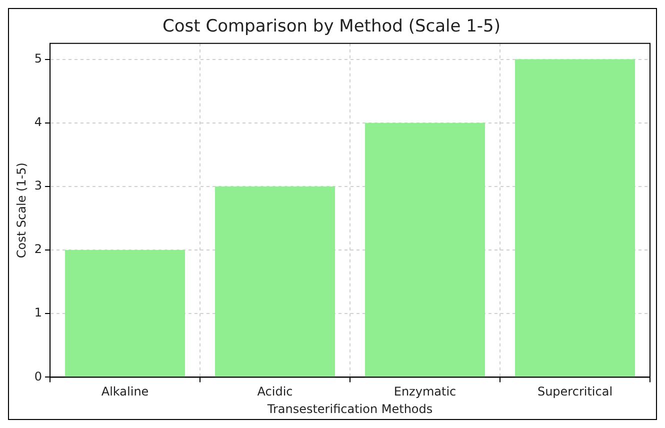 Image resolution: width=665 pixels, height=428 pixels. What do you see at coordinates (575, 391) in the screenshot?
I see `x-tick-label: Supercritical` at bounding box center [575, 391].